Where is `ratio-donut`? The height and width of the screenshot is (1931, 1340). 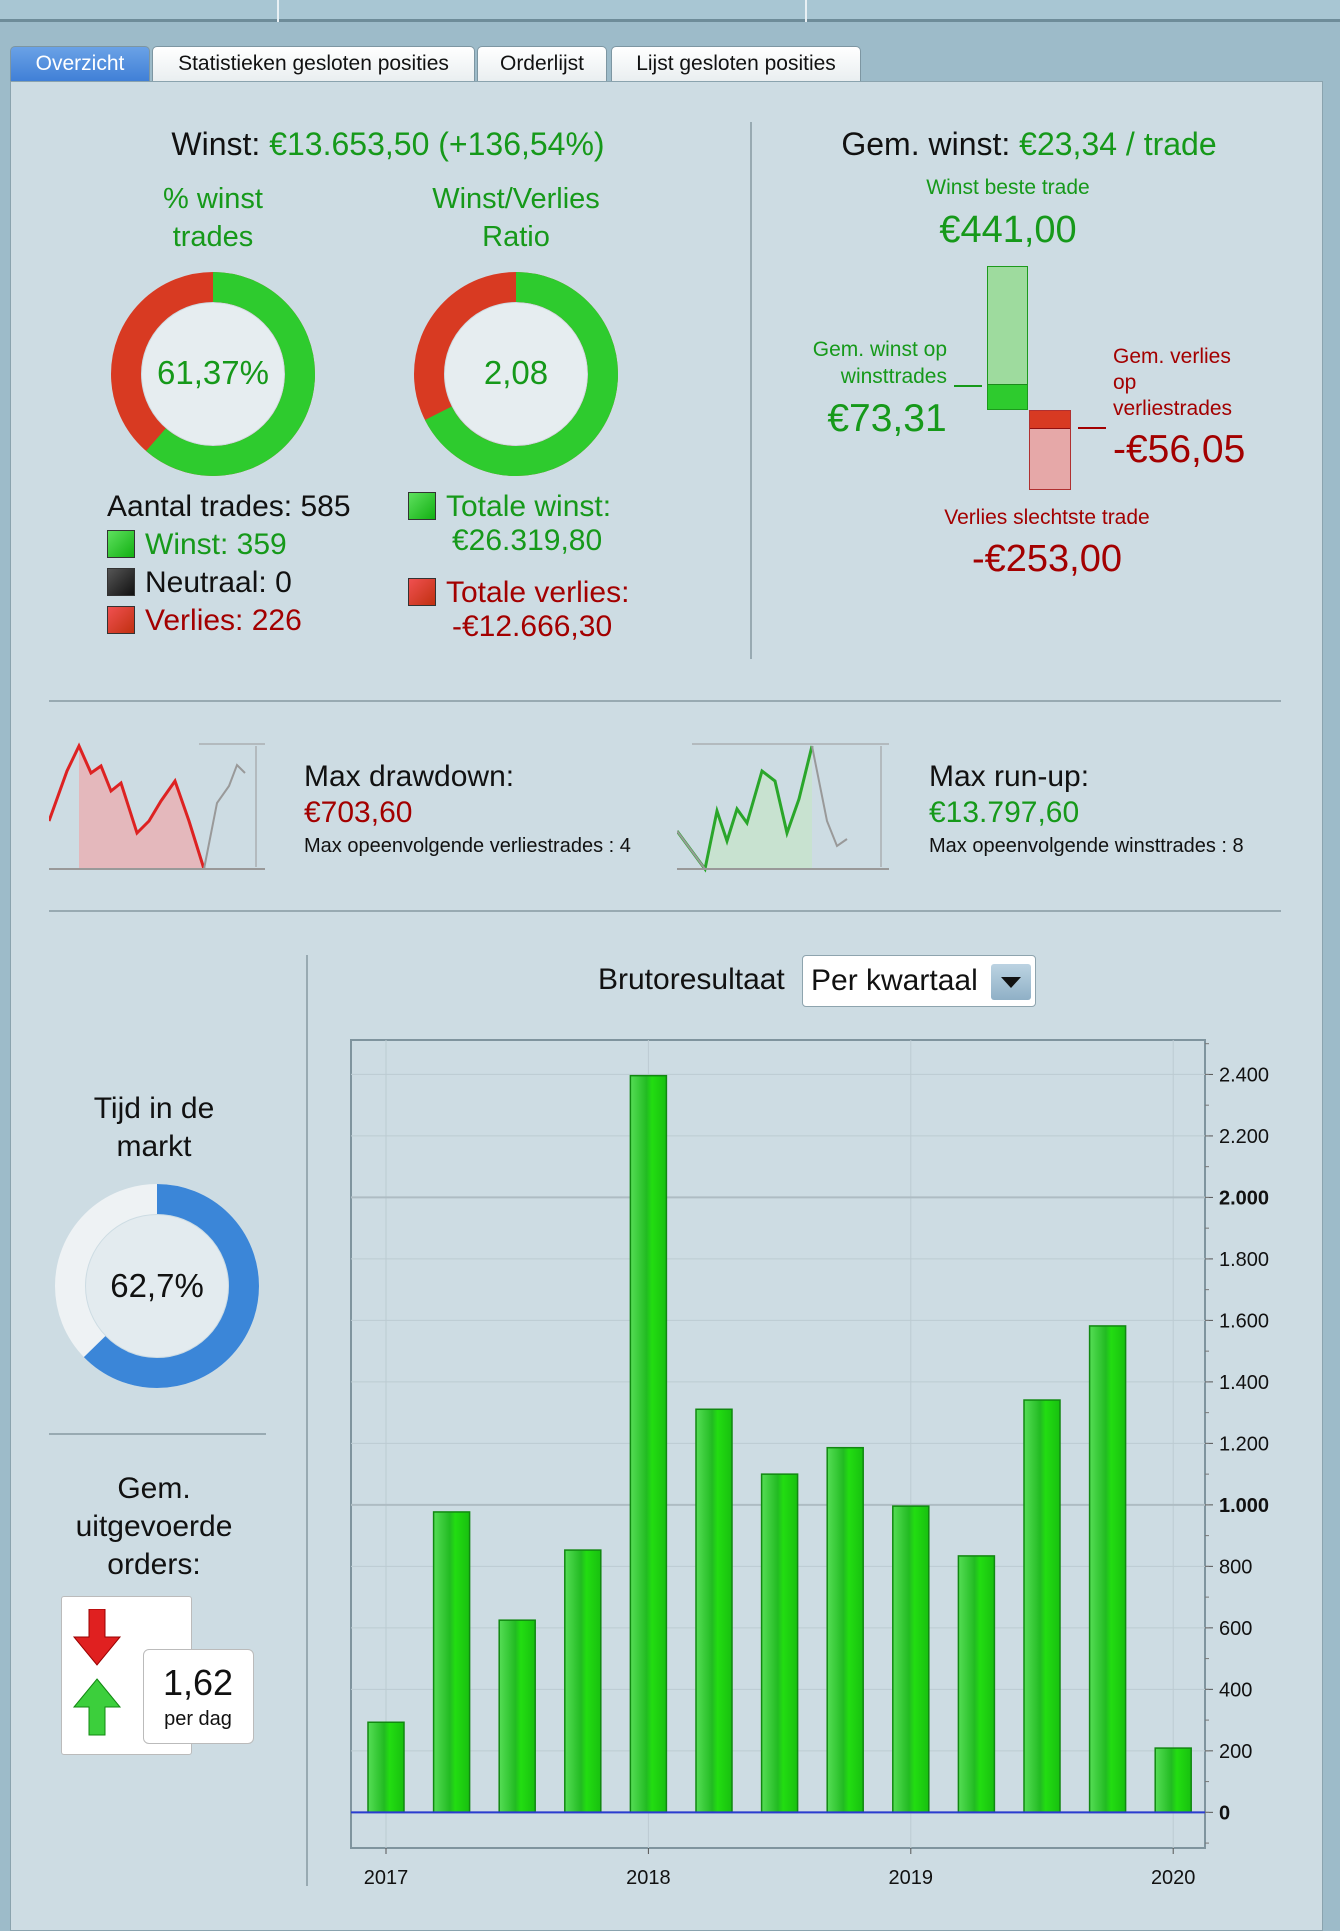
ratio-donut is located at coordinates (516, 374).